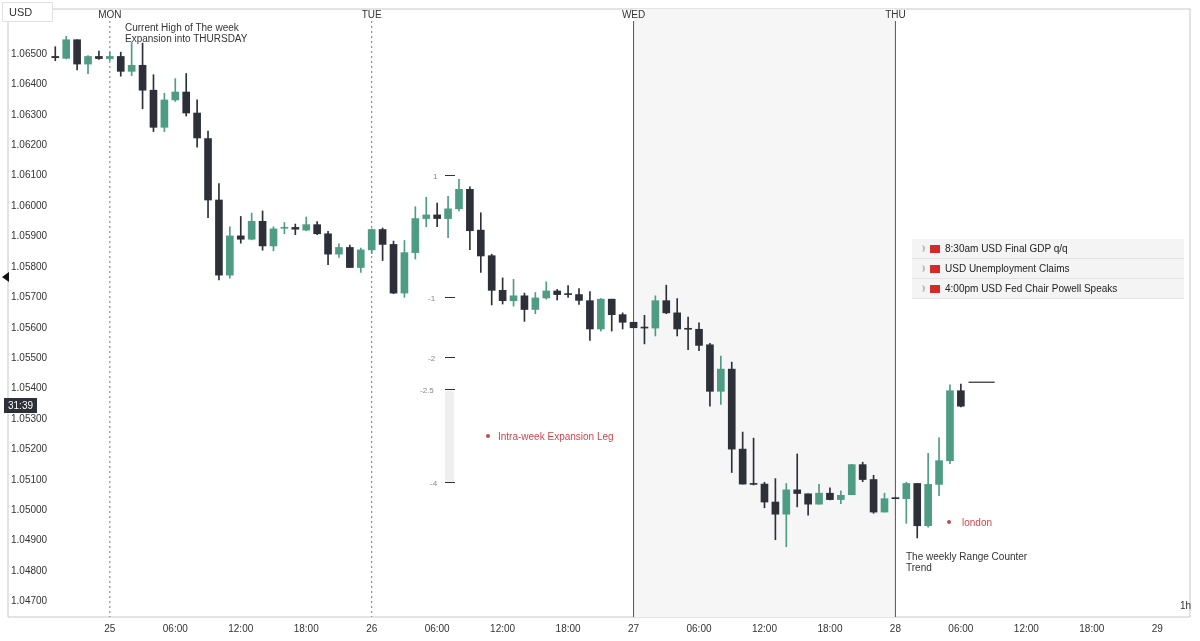  What do you see at coordinates (427, 390) in the screenshot?
I see `annotation: -2.5` at bounding box center [427, 390].